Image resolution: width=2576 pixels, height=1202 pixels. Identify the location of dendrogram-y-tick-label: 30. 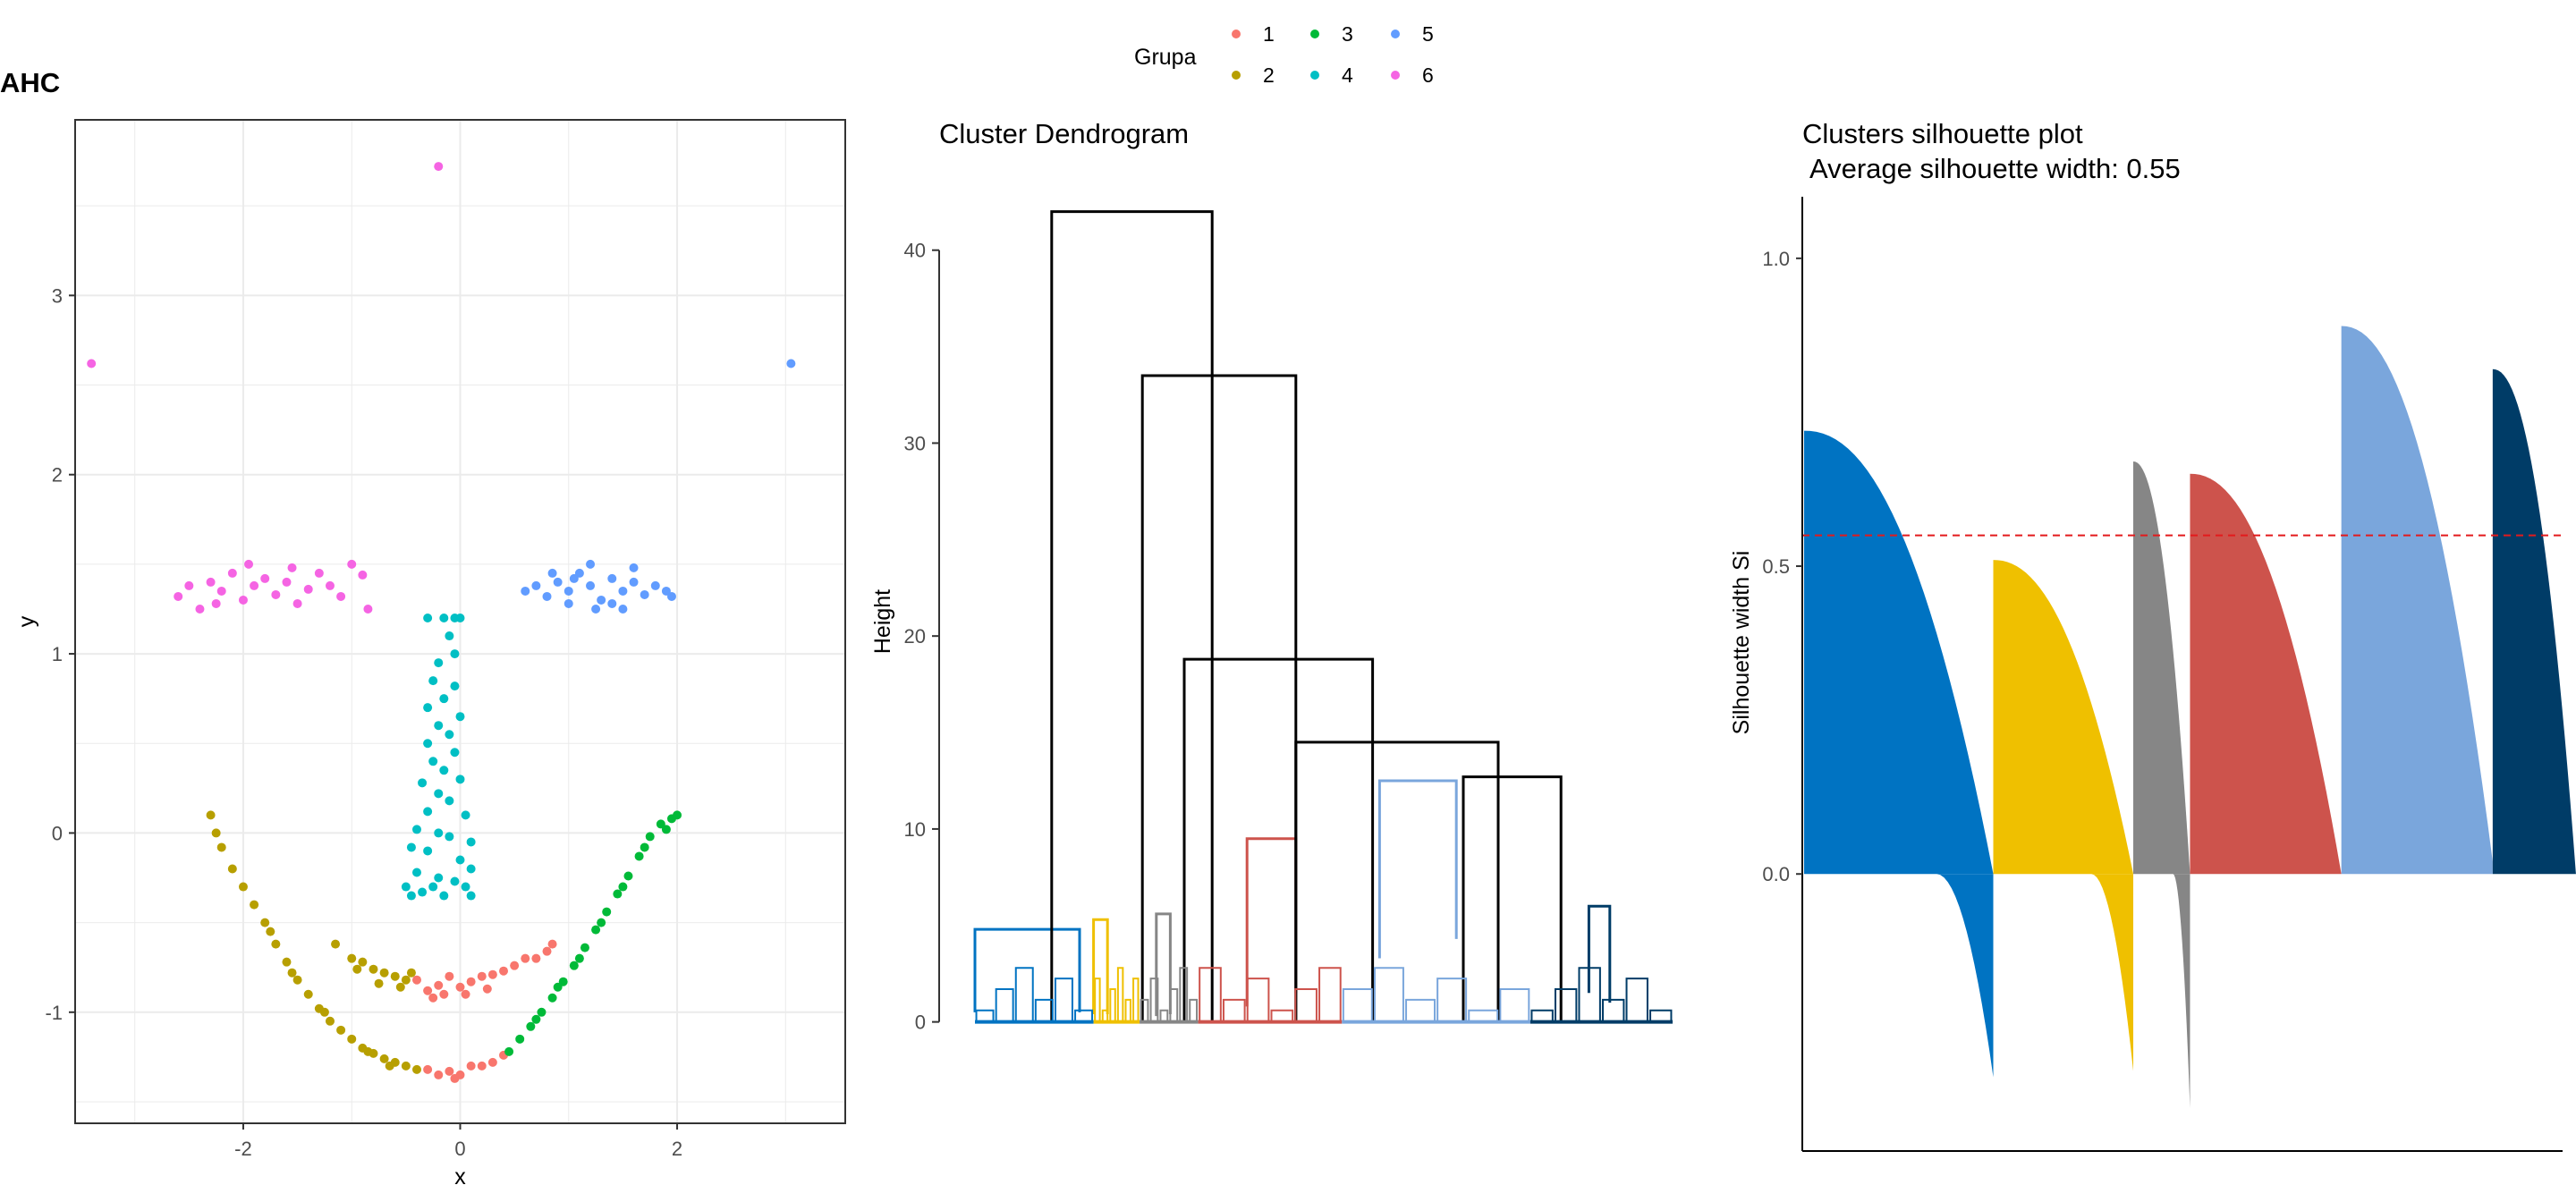
(915, 443).